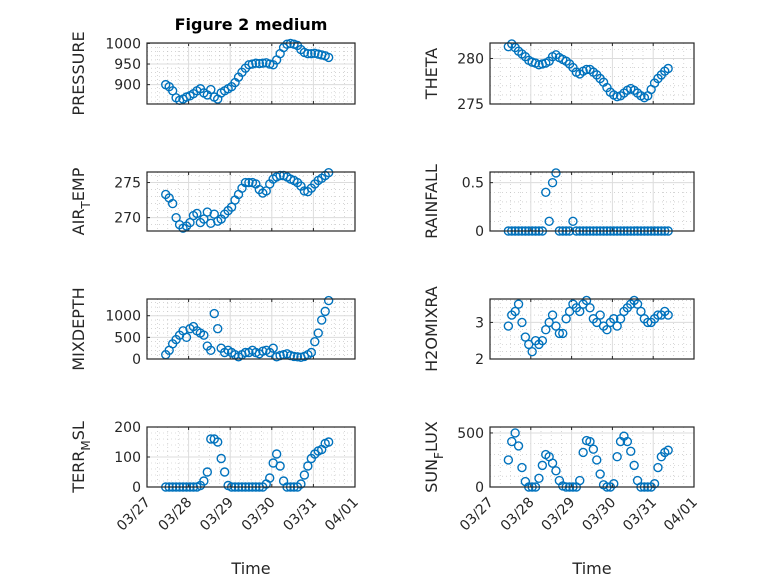  What do you see at coordinates (78, 328) in the screenshot?
I see `y-label-main: MIXDEPTH` at bounding box center [78, 328].